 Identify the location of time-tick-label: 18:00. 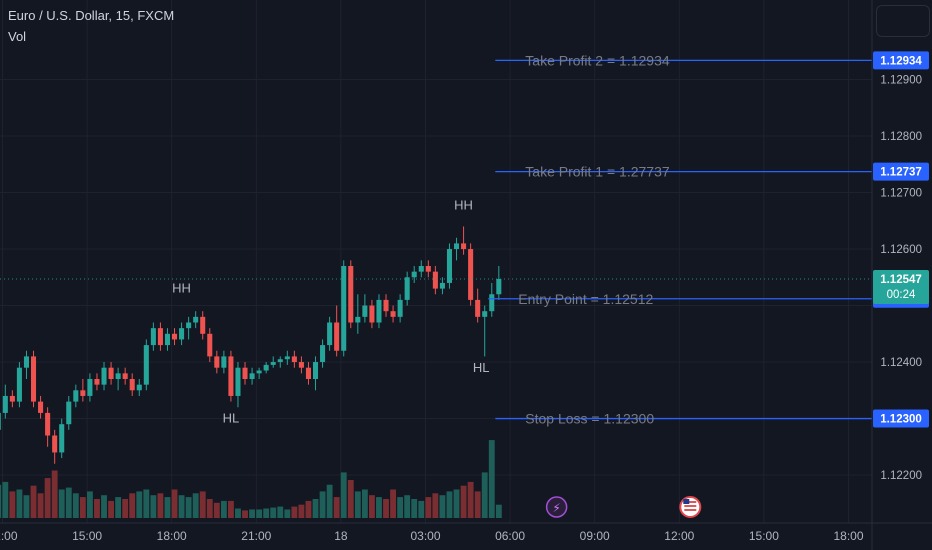
(172, 536).